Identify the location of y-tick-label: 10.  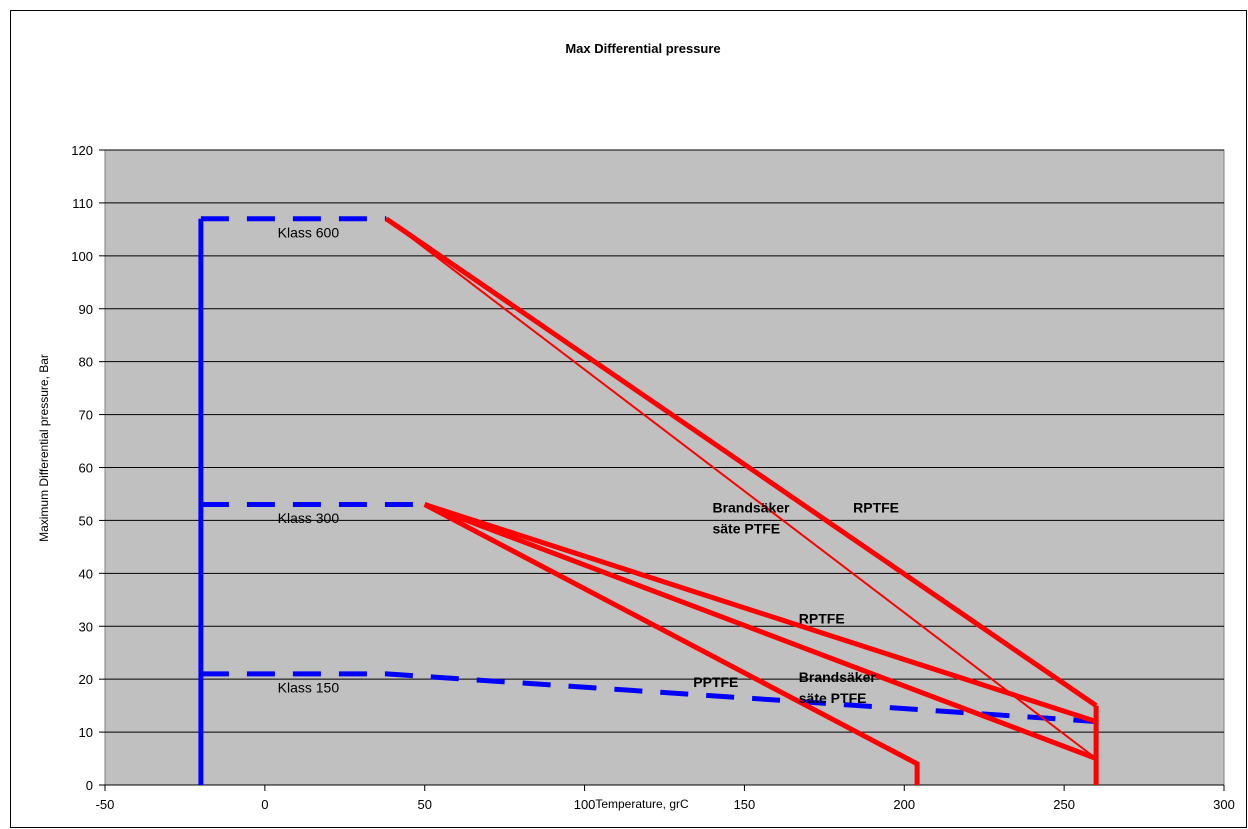
(86, 732).